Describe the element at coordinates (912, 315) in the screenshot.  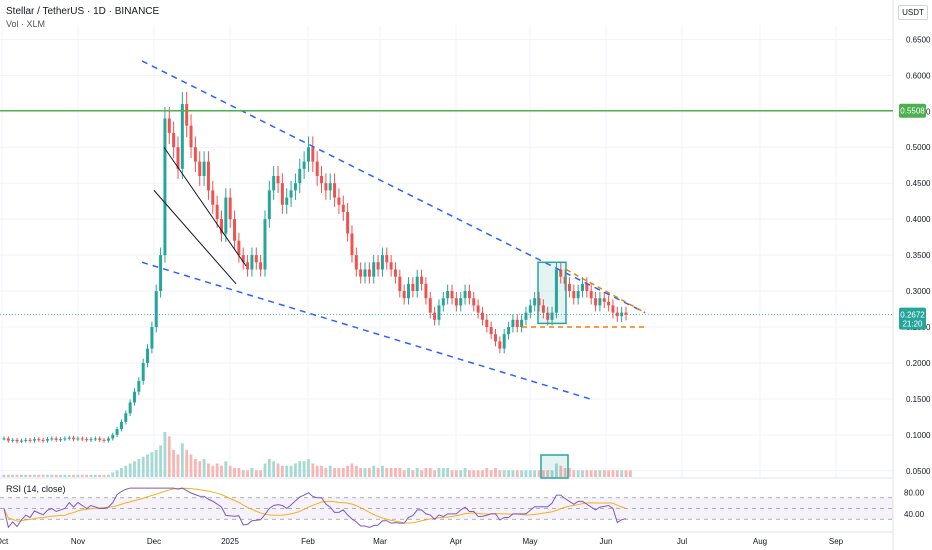
I see `price-tag-value: 0.2672` at that location.